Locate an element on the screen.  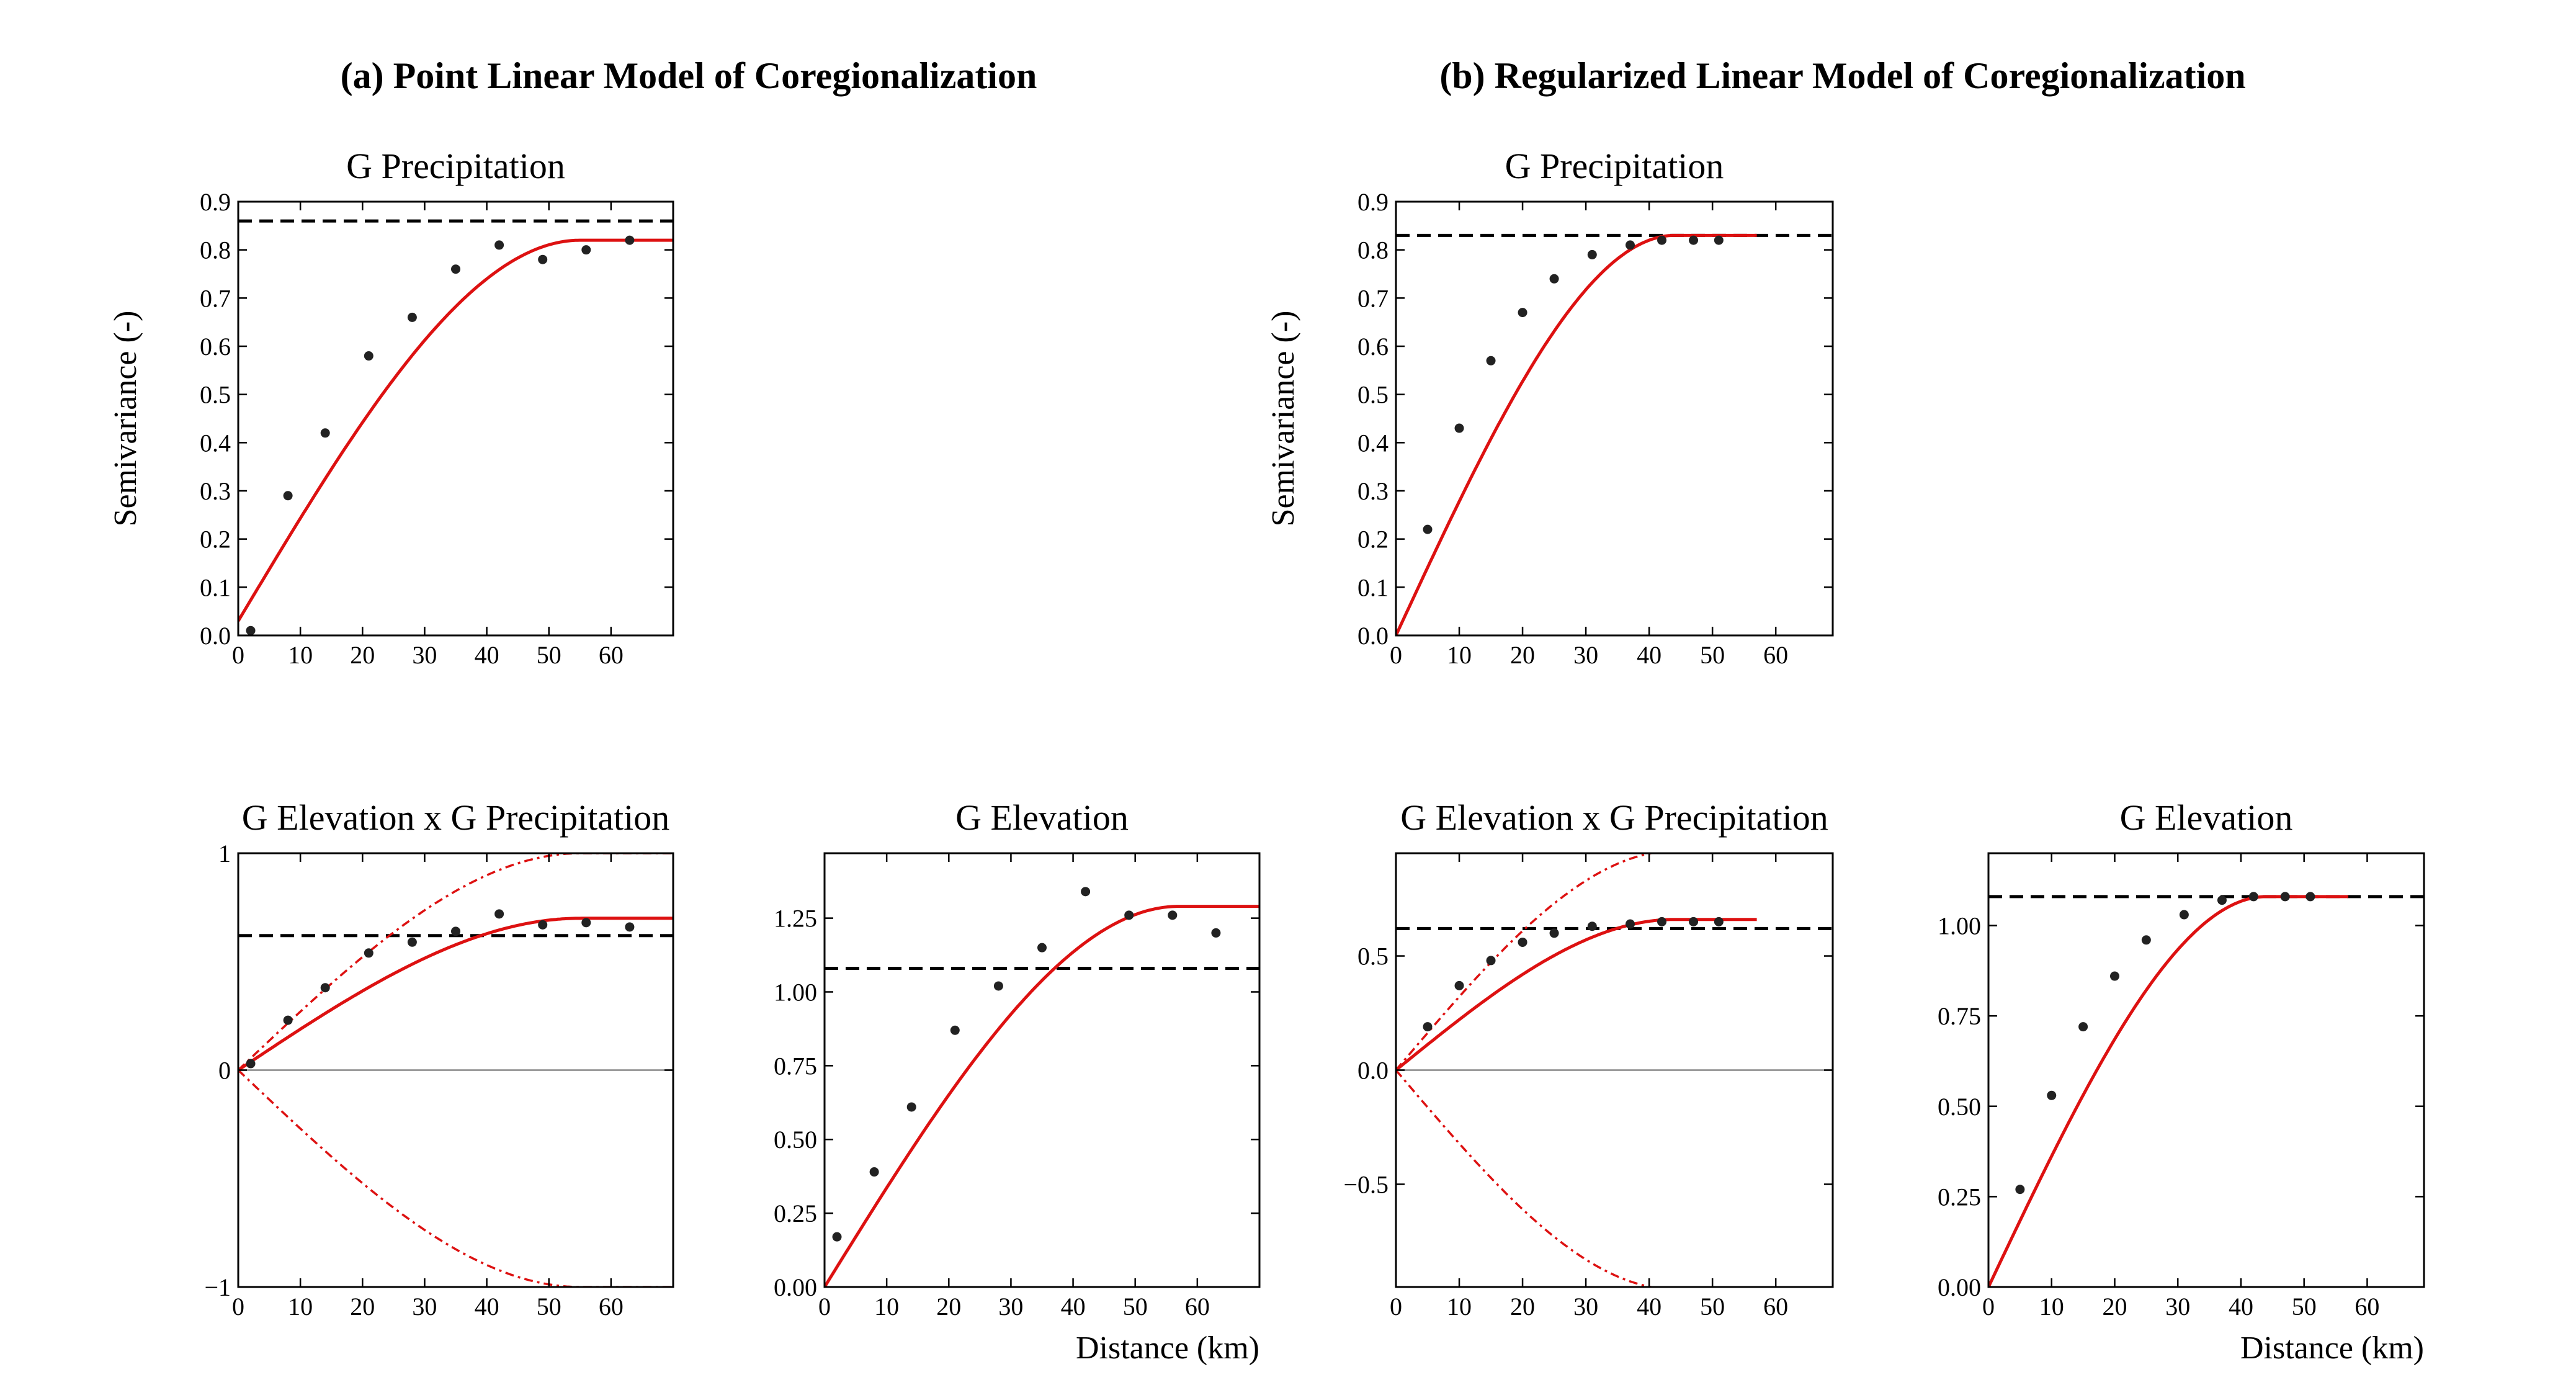
chart-title: G Elevation x G Precipitation is located at coordinates (1614, 817).